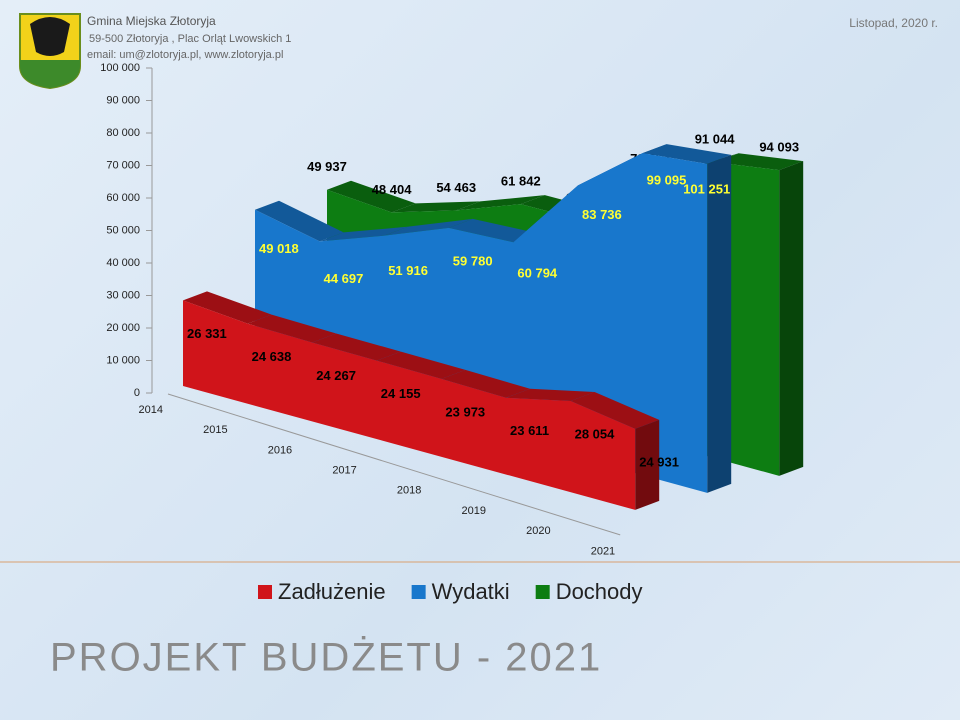  Describe the element at coordinates (893, 23) in the screenshot. I see `date: Listopad, 2020 r.` at that location.